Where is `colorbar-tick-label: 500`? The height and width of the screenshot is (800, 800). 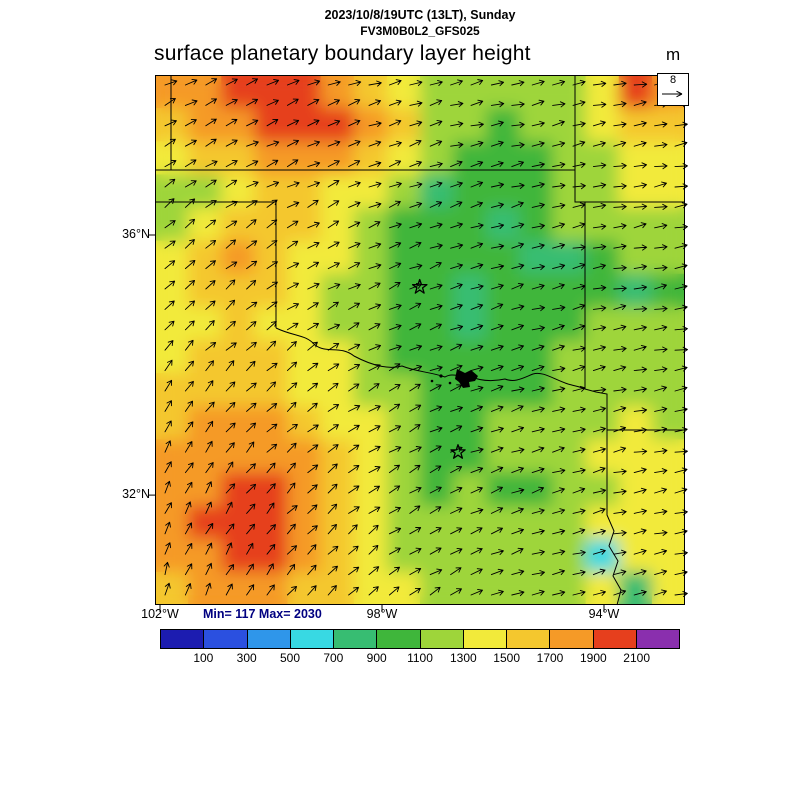 colorbar-tick-label: 500 is located at coordinates (290, 658).